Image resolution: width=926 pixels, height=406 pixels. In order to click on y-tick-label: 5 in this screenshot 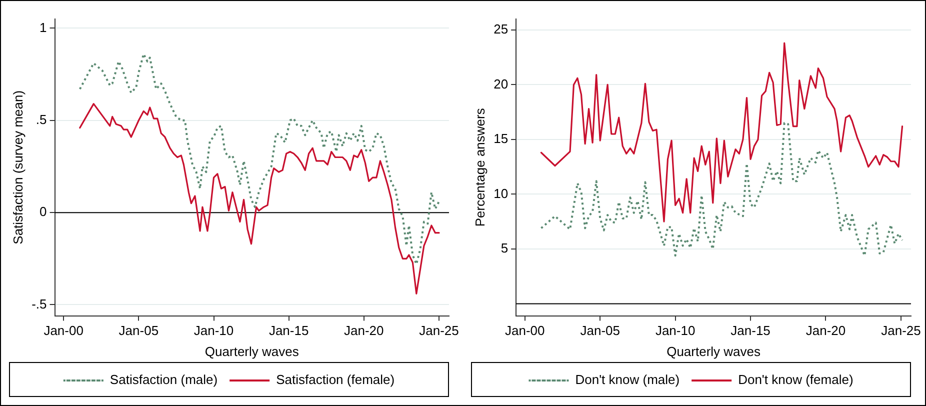, I will do `click(504, 248)`.